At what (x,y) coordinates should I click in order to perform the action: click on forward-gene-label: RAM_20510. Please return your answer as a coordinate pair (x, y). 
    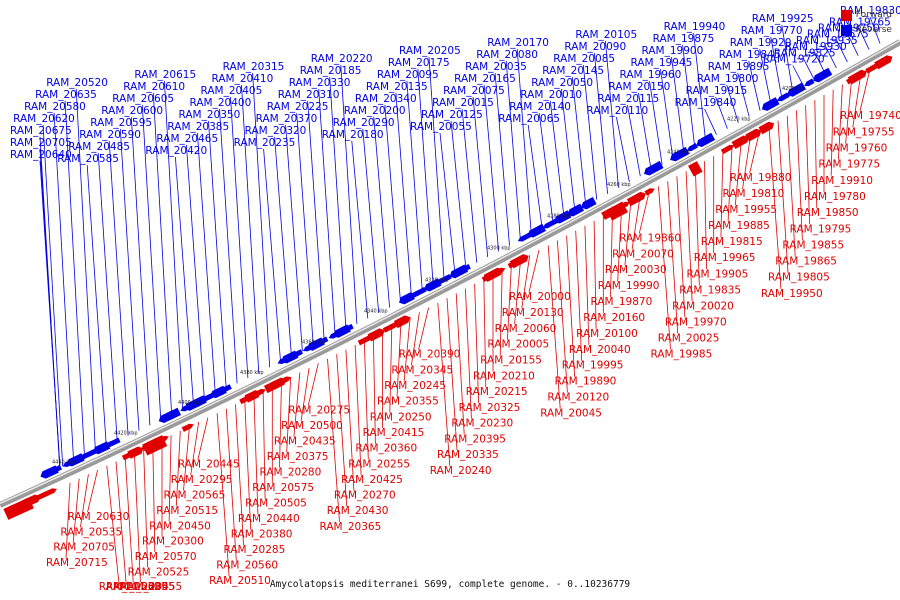
    Looking at the image, I should click on (240, 581).